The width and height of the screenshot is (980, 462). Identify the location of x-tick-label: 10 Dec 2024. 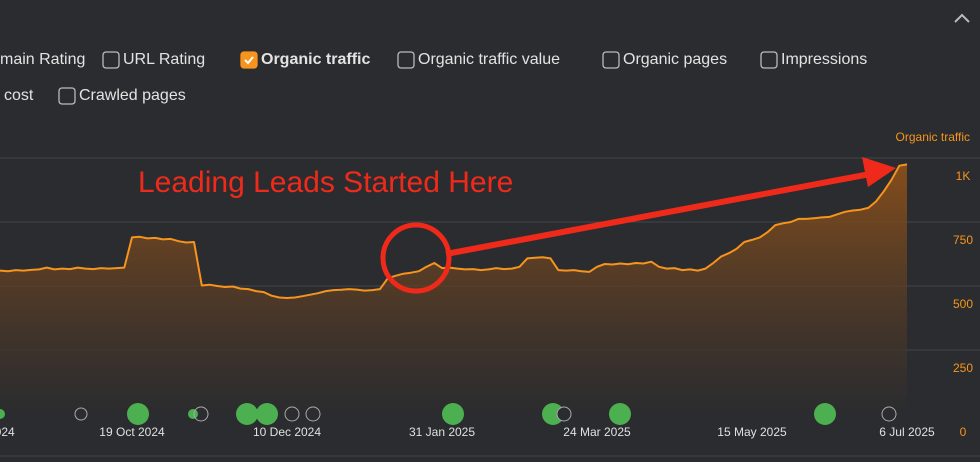
(287, 432).